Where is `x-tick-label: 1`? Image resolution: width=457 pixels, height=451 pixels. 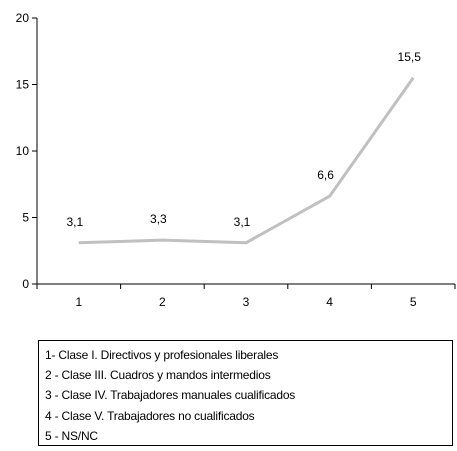
x-tick-label: 1 is located at coordinates (78, 302).